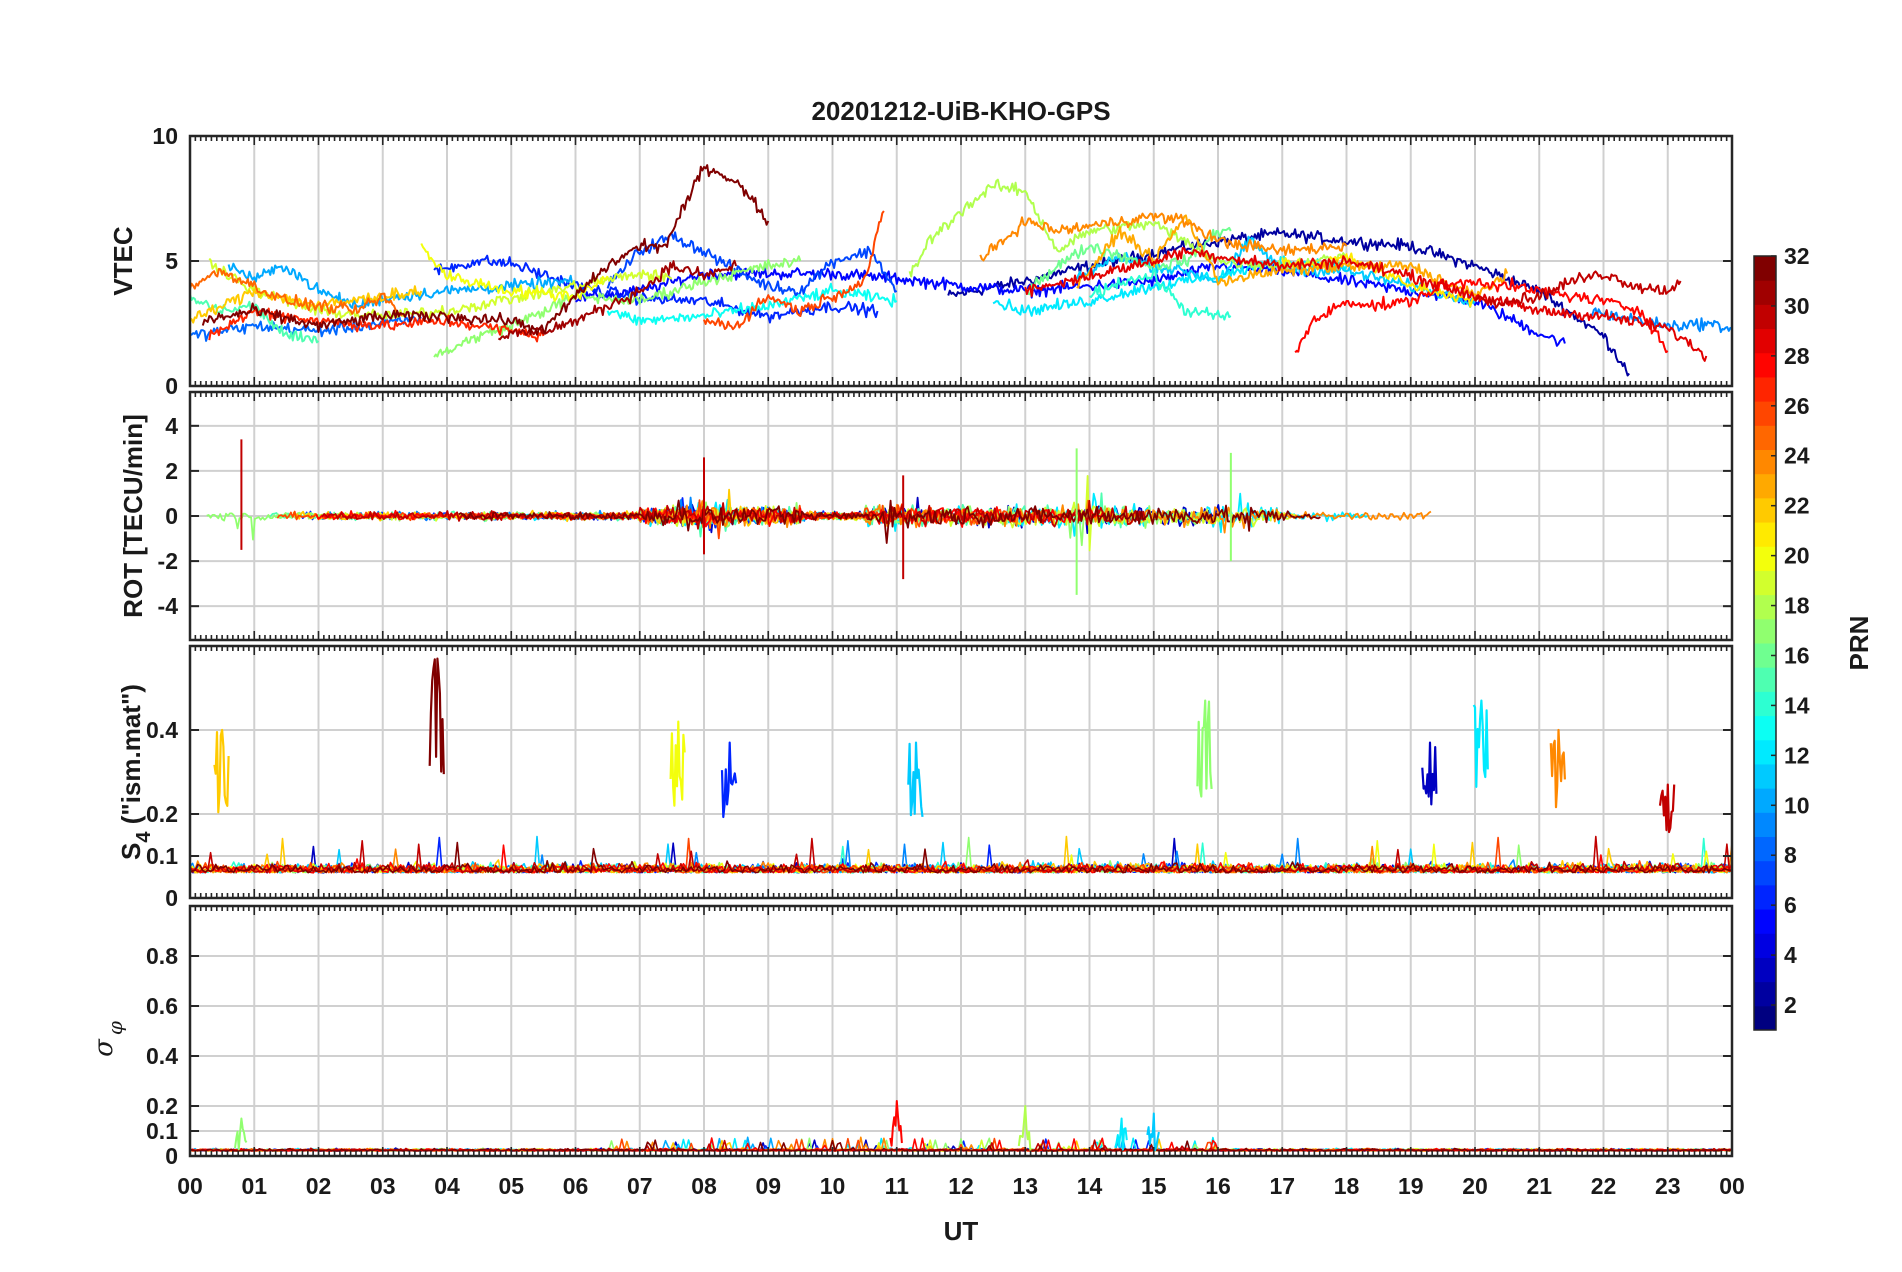 The image size is (1902, 1272). Describe the element at coordinates (168, 606) in the screenshot. I see `y-tick-label: -4` at that location.